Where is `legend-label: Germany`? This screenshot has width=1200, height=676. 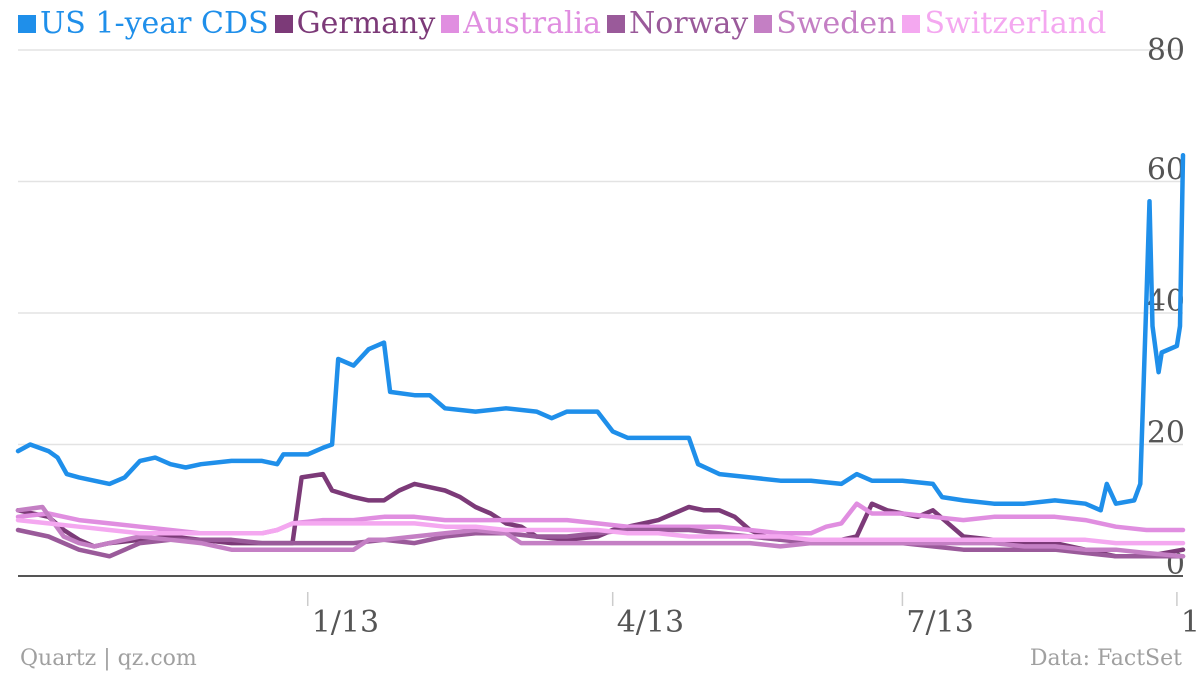 legend-label: Germany is located at coordinates (366, 23).